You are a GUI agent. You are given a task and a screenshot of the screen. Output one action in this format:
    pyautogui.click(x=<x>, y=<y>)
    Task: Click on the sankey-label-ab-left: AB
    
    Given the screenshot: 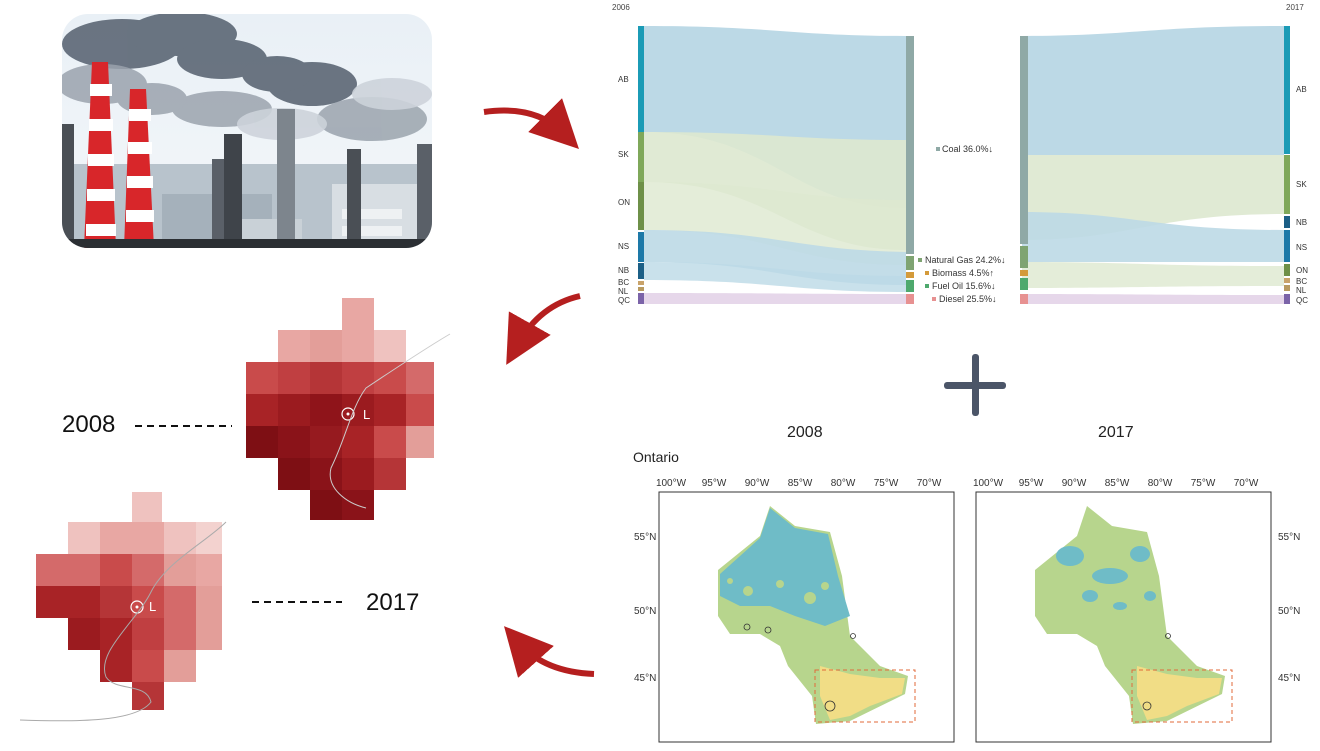 What is the action you would take?
    pyautogui.click(x=623, y=79)
    